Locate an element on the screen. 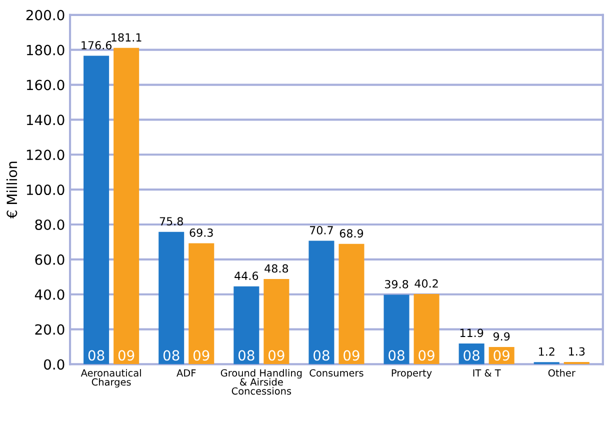  y-tick-label: 100.0 is located at coordinates (45, 190).